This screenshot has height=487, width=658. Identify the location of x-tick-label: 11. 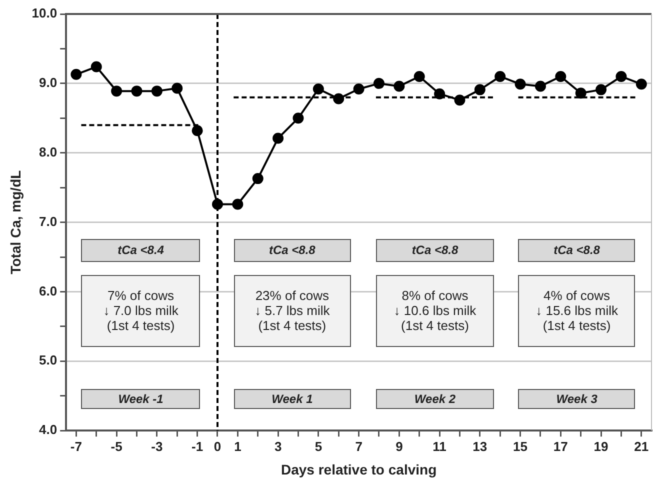
(439, 446).